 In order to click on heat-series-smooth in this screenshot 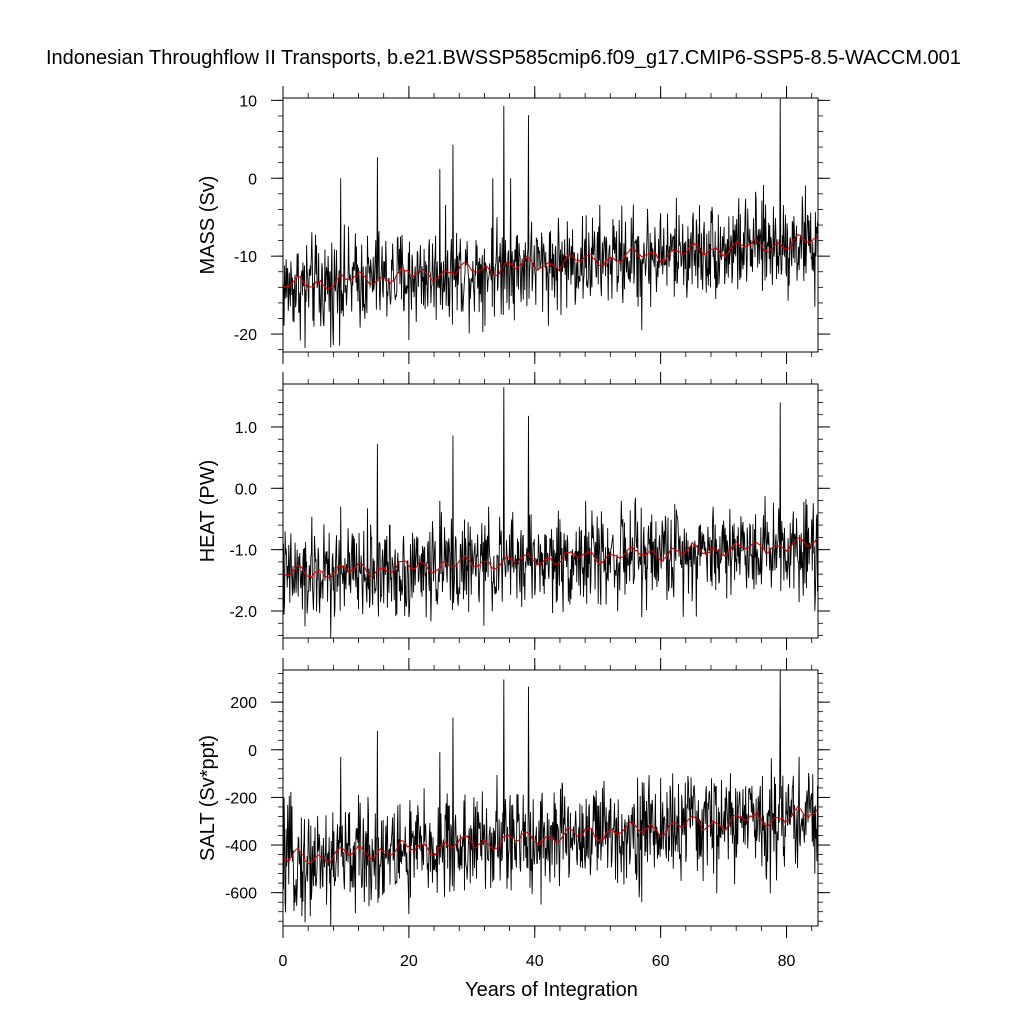, I will do `click(550, 558)`.